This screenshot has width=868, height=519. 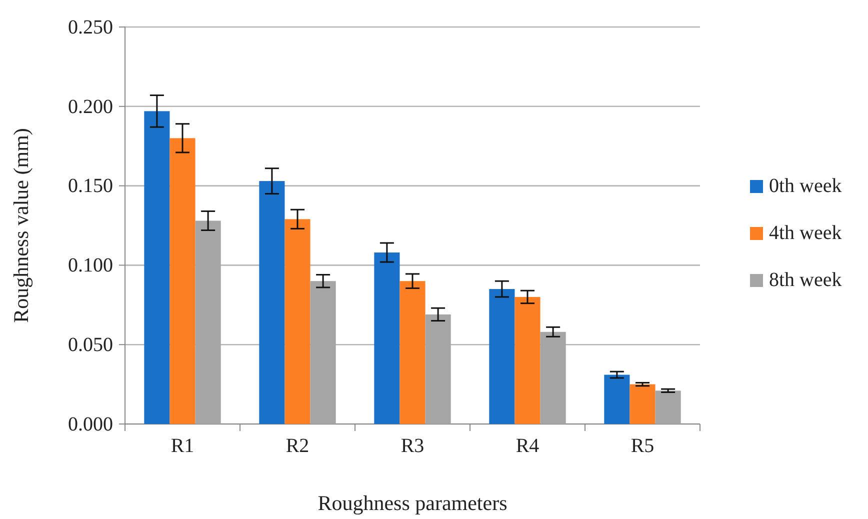 What do you see at coordinates (528, 446) in the screenshot?
I see `x-tick-label: R4` at bounding box center [528, 446].